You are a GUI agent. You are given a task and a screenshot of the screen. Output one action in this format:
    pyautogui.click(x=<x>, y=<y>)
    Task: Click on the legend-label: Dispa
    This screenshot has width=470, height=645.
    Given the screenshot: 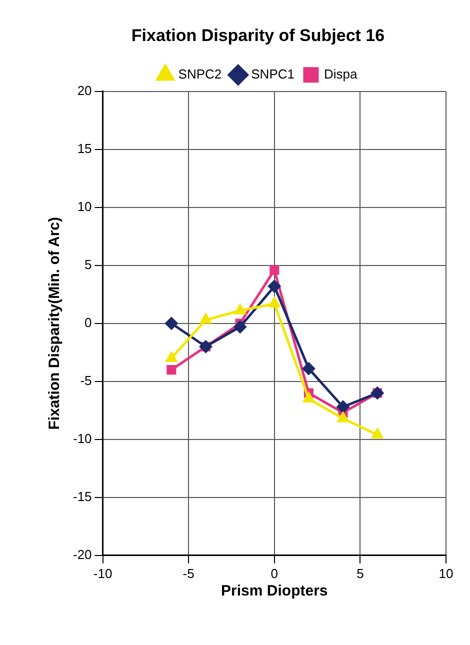 What is the action you would take?
    pyautogui.click(x=341, y=74)
    